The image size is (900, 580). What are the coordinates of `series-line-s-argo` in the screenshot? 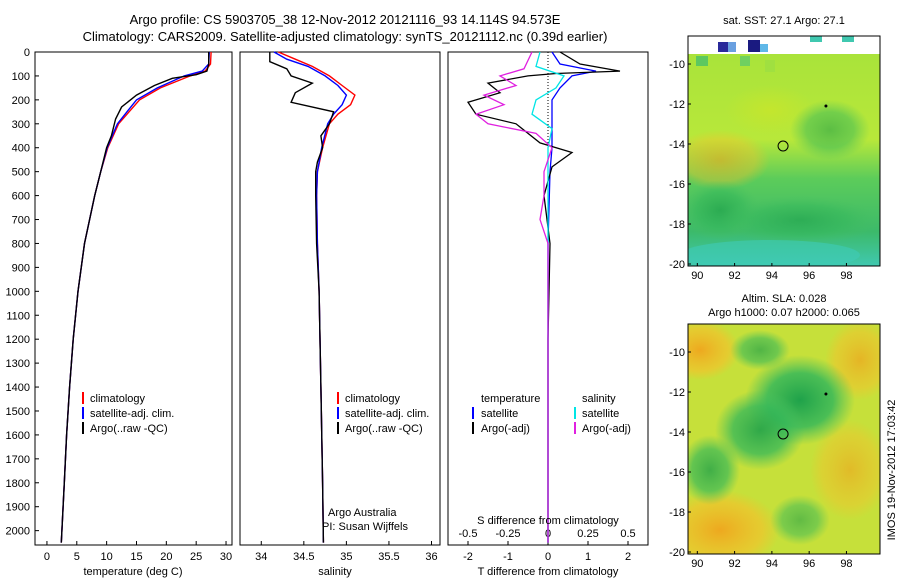 It's located at (513, 297).